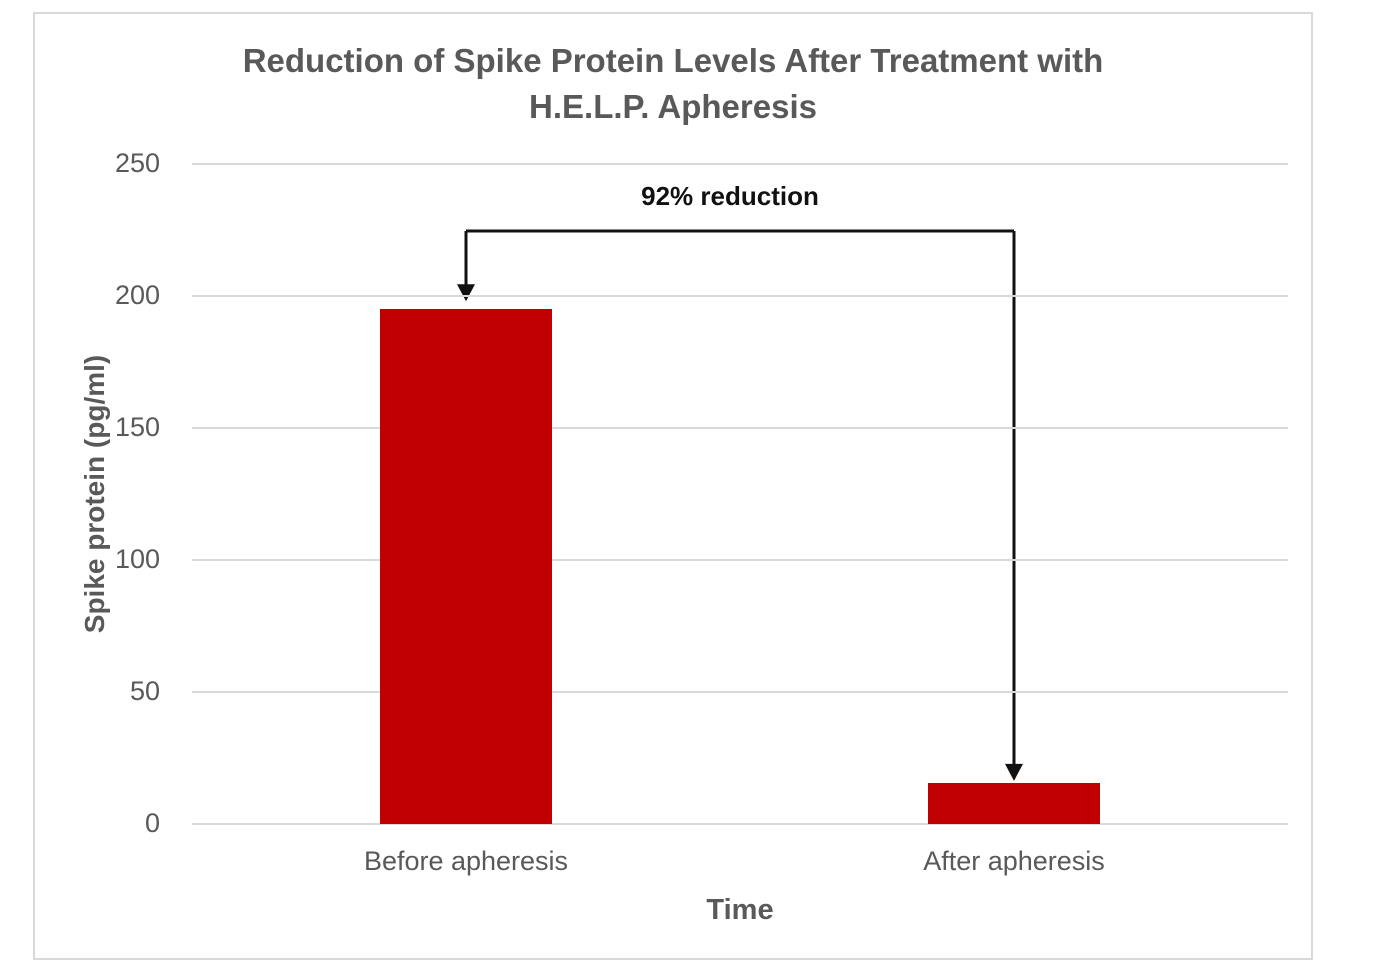 This screenshot has height=970, width=1386. I want to click on y-axis-title-container: Spike protein (pg/ml), so click(95, 494).